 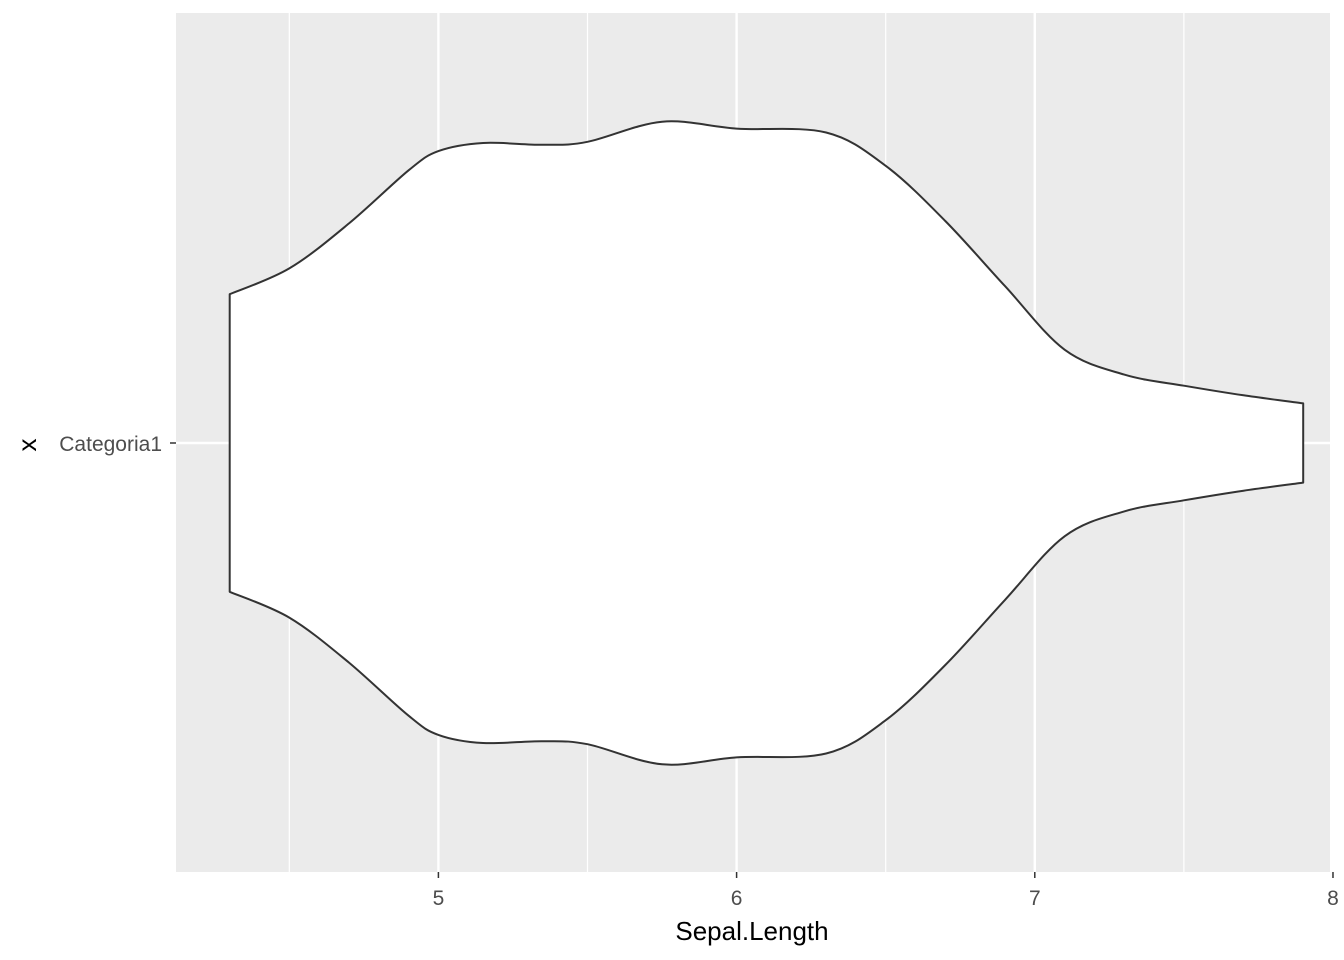 I want to click on x-tick-label: 5, so click(x=439, y=898).